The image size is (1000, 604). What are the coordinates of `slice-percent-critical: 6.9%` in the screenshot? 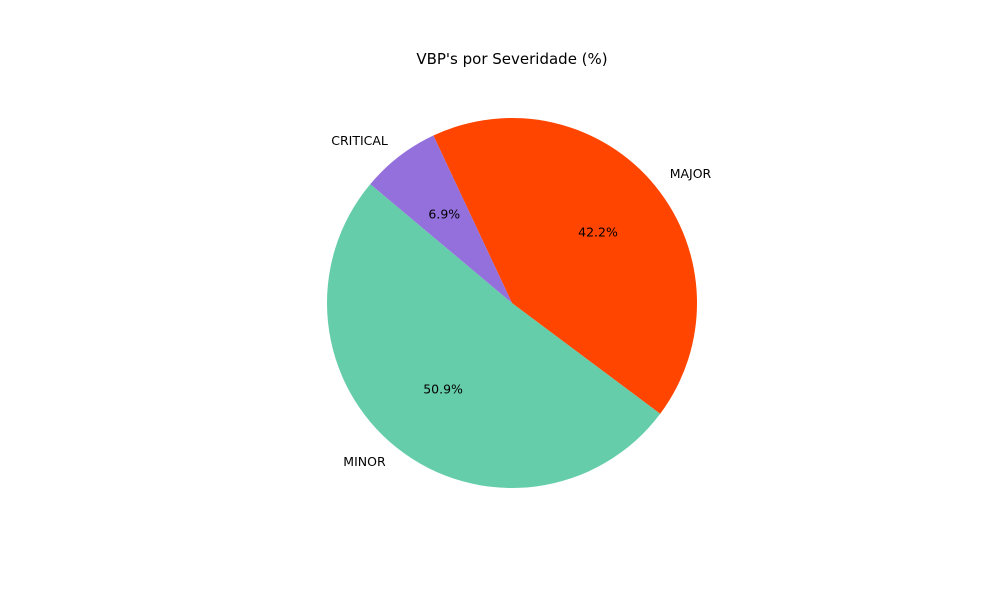 It's located at (444, 214).